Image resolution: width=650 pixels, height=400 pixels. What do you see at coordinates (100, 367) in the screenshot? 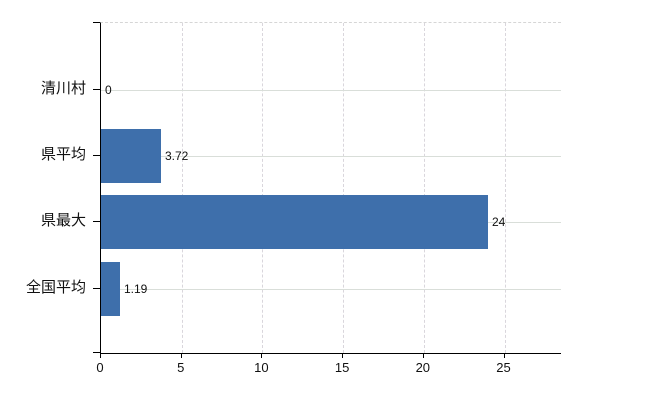
I see `x-axis-tick-label: 0` at bounding box center [100, 367].